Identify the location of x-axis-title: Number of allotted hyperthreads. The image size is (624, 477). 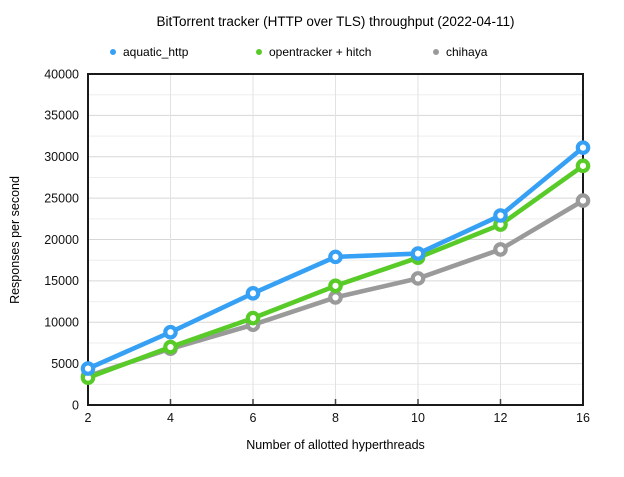
(335, 445).